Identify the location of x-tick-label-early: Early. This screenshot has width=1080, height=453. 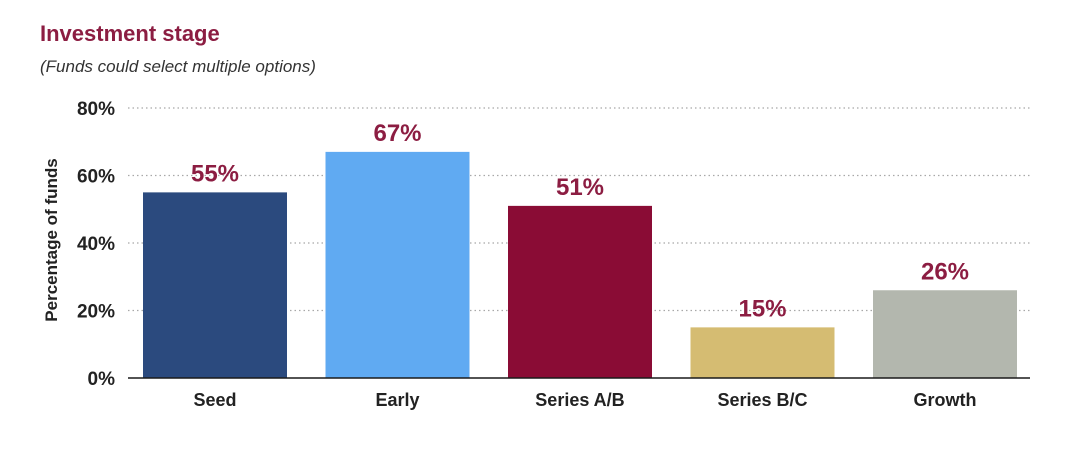
(397, 400).